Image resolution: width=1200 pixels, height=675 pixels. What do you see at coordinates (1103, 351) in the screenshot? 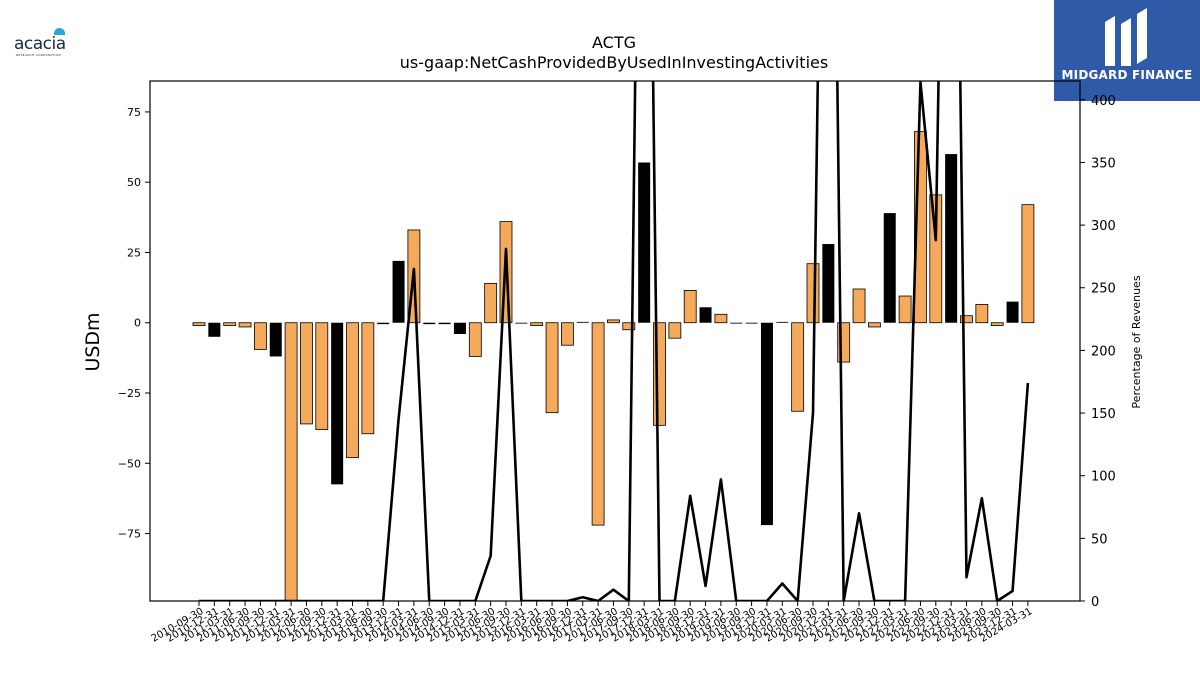
I see `y2-tick-label: 200` at bounding box center [1103, 351].